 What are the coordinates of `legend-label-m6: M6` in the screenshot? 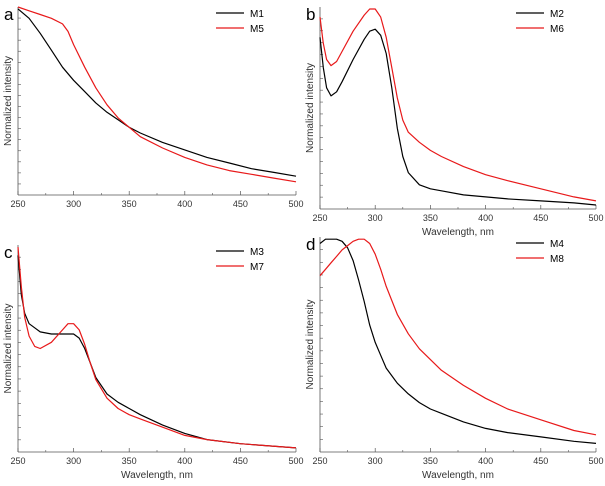 It's located at (557, 29).